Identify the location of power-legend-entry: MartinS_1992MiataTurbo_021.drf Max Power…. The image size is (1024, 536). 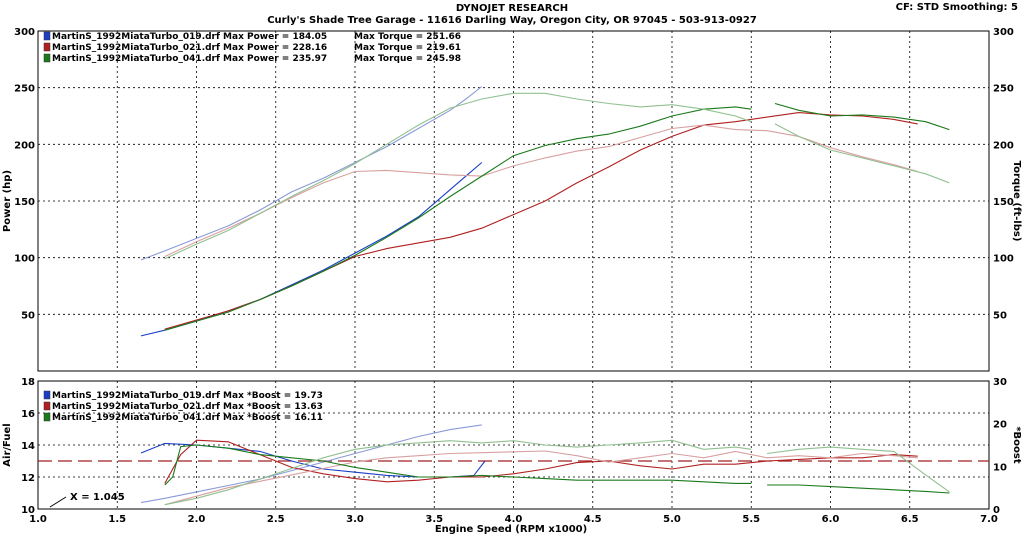
(189, 48).